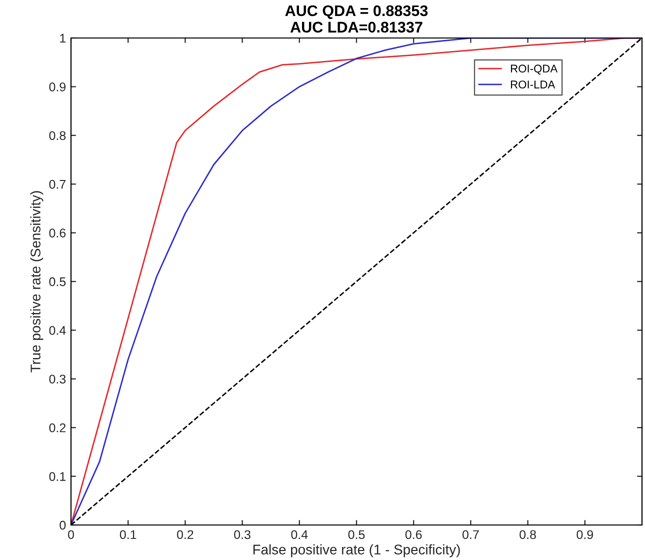  I want to click on y-tick-label: 0.9, so click(57, 87).